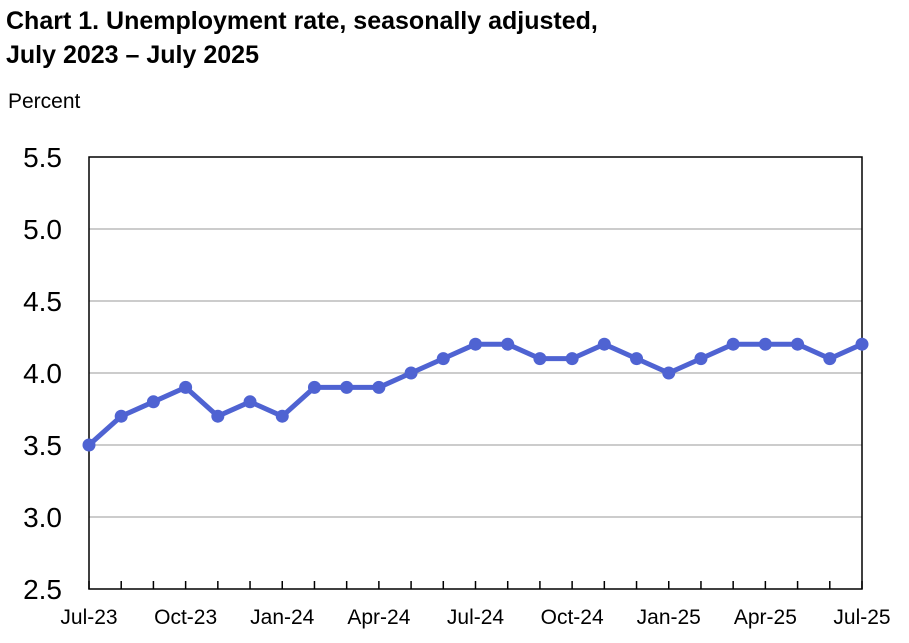 The height and width of the screenshot is (643, 909). I want to click on x-tick-label: Apr-24, so click(378, 617).